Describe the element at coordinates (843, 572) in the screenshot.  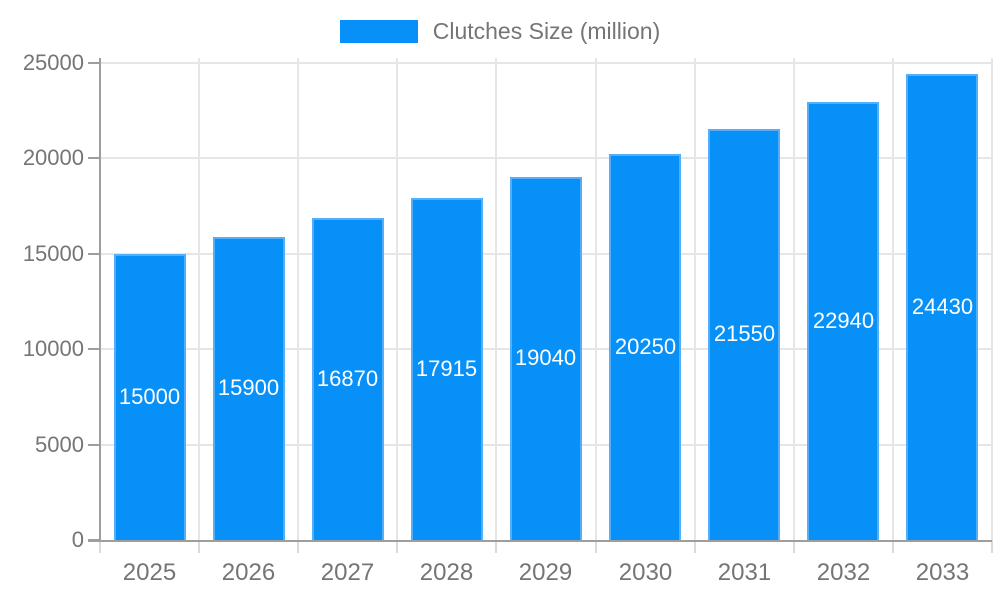
I see `x-tick-label: 2032` at that location.